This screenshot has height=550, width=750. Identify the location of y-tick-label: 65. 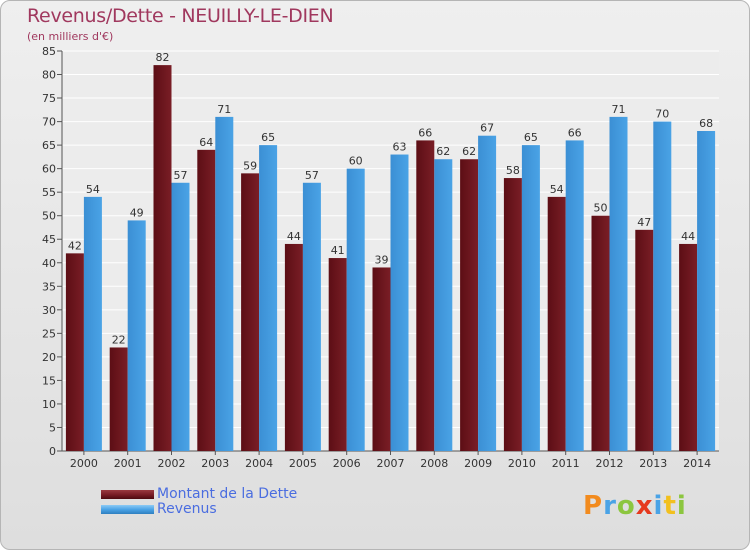
(49, 145).